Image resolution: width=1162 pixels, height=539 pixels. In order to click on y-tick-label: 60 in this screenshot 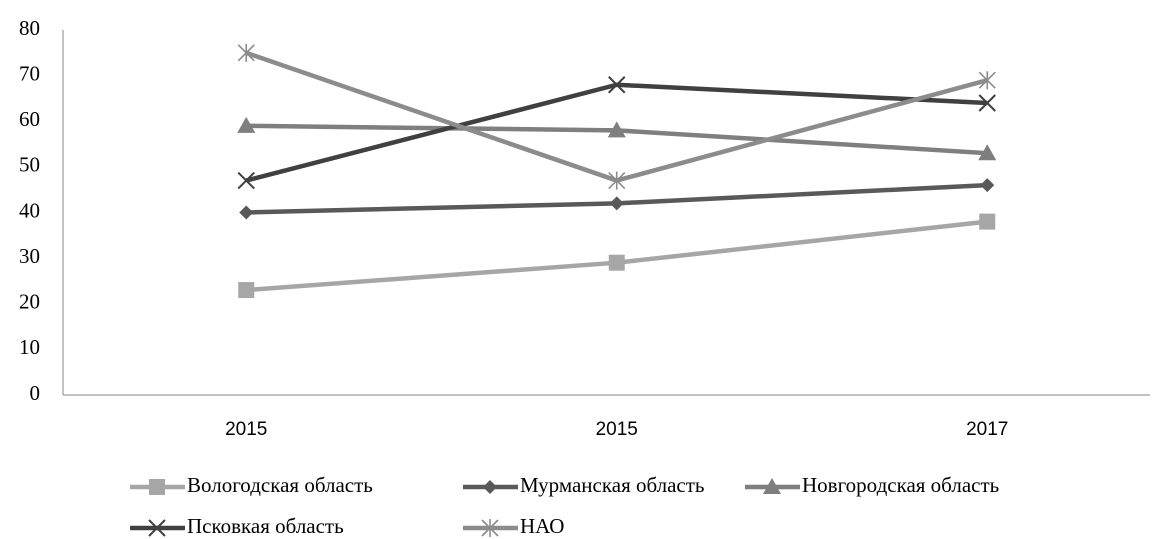, I will do `click(29, 119)`.